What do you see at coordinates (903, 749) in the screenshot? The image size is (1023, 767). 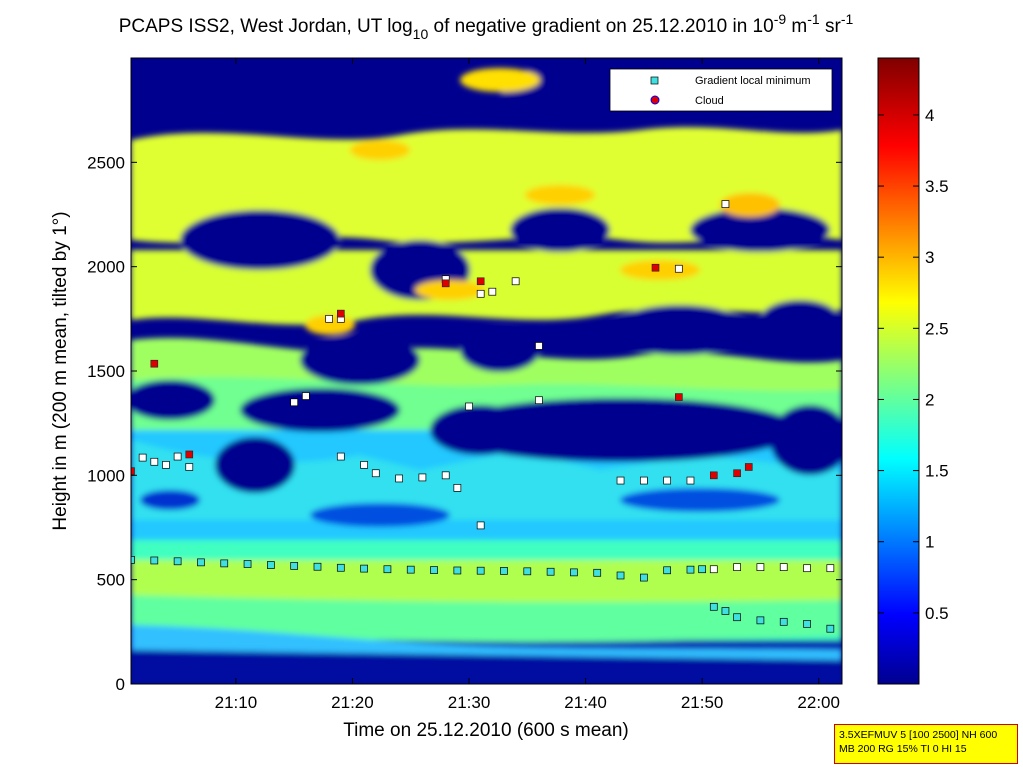 I see `info-line-2: MB 200 RG 15% TI 0 HI 15` at bounding box center [903, 749].